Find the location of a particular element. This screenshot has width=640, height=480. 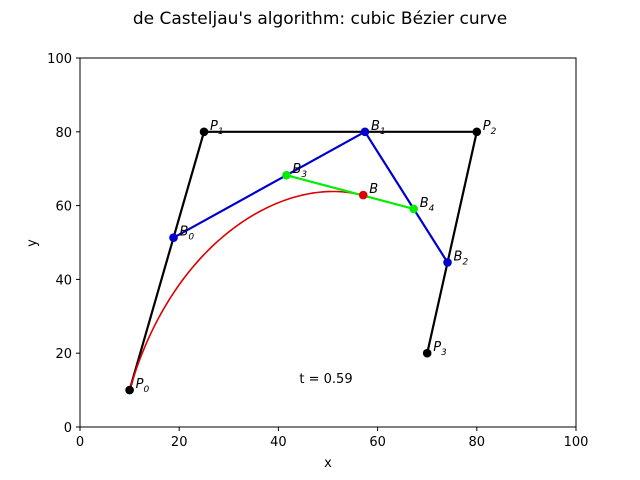

x-tick-label: 60 is located at coordinates (377, 442).